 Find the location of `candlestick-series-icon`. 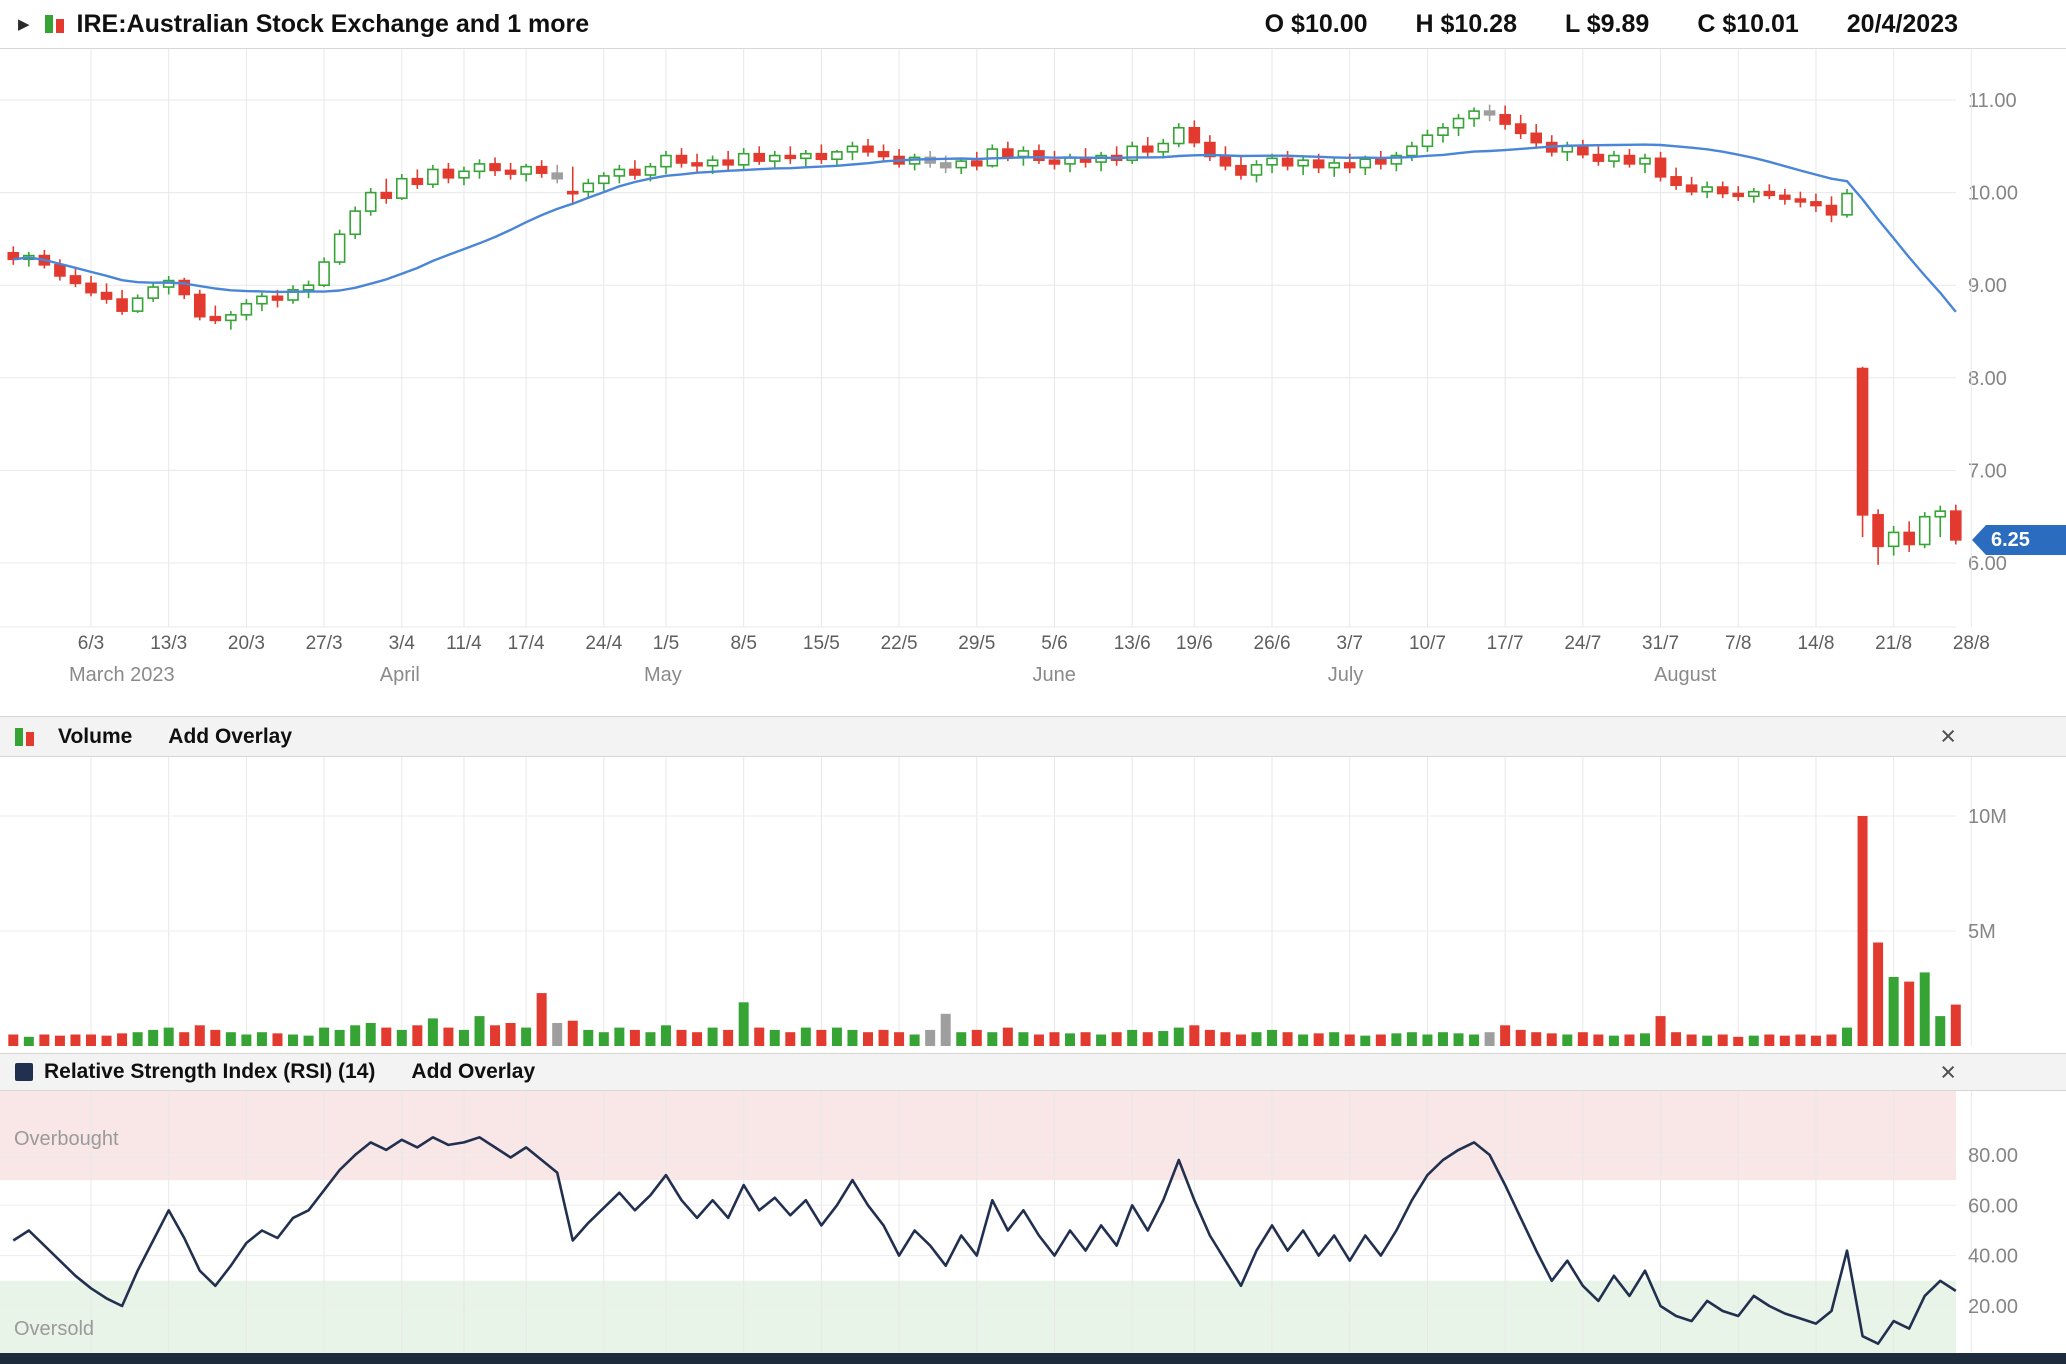

candlestick-series-icon is located at coordinates (54, 24).